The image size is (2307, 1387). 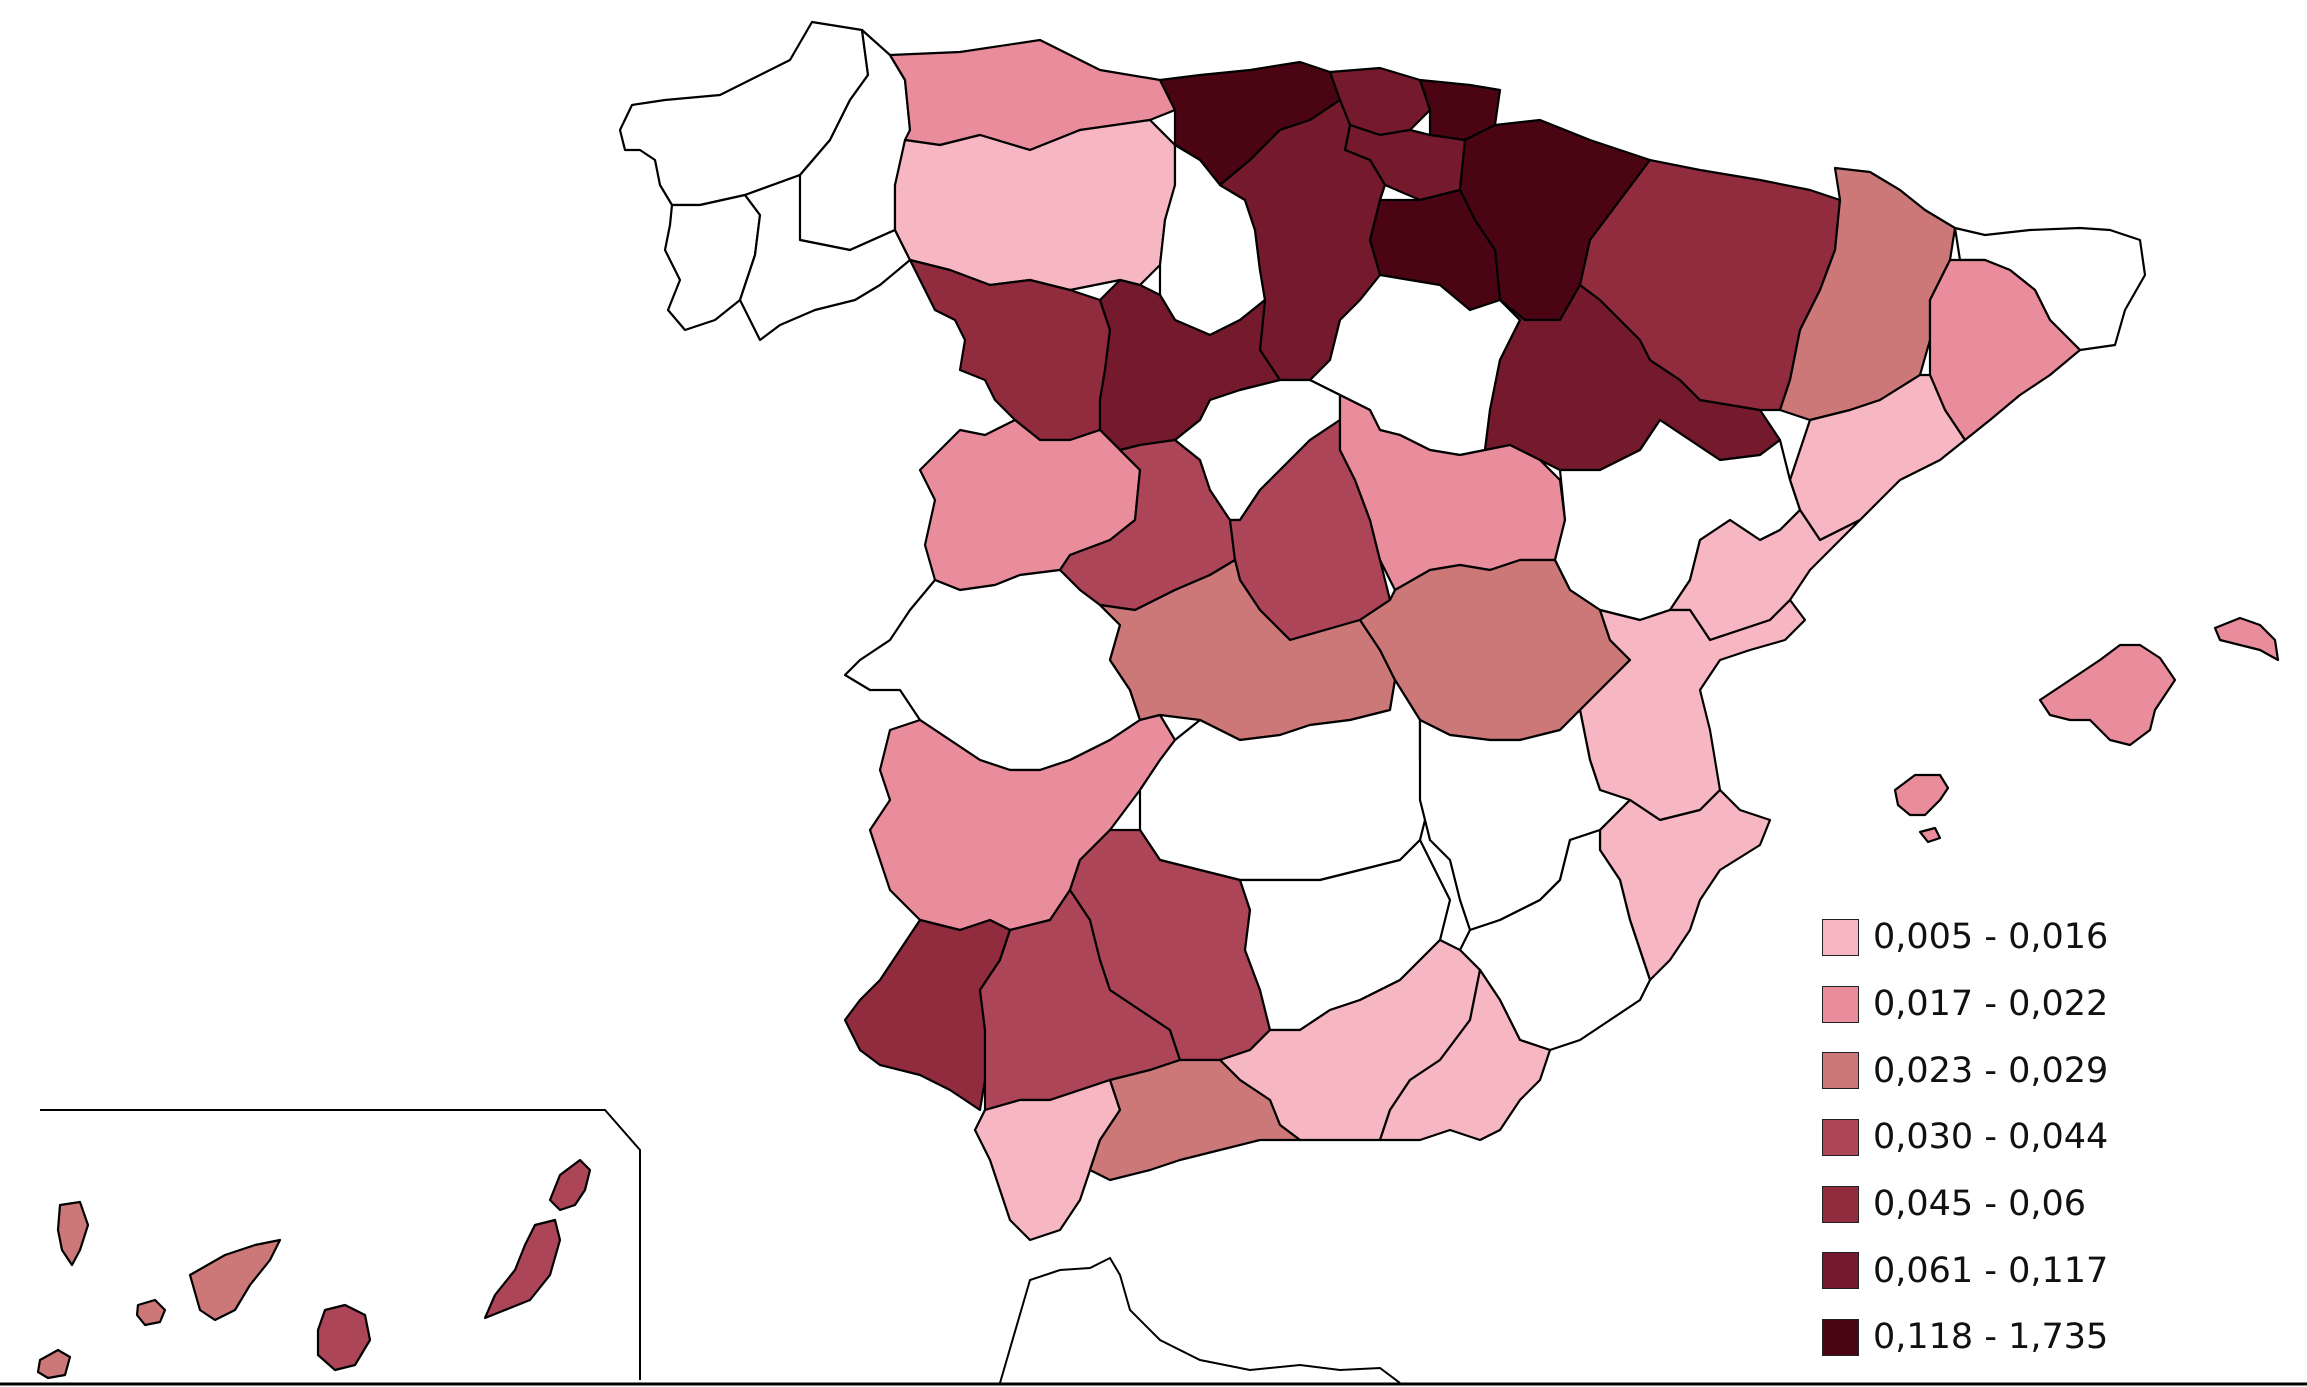 I want to click on legend-item: 0,061 - 0,117, so click(x=1965, y=1270).